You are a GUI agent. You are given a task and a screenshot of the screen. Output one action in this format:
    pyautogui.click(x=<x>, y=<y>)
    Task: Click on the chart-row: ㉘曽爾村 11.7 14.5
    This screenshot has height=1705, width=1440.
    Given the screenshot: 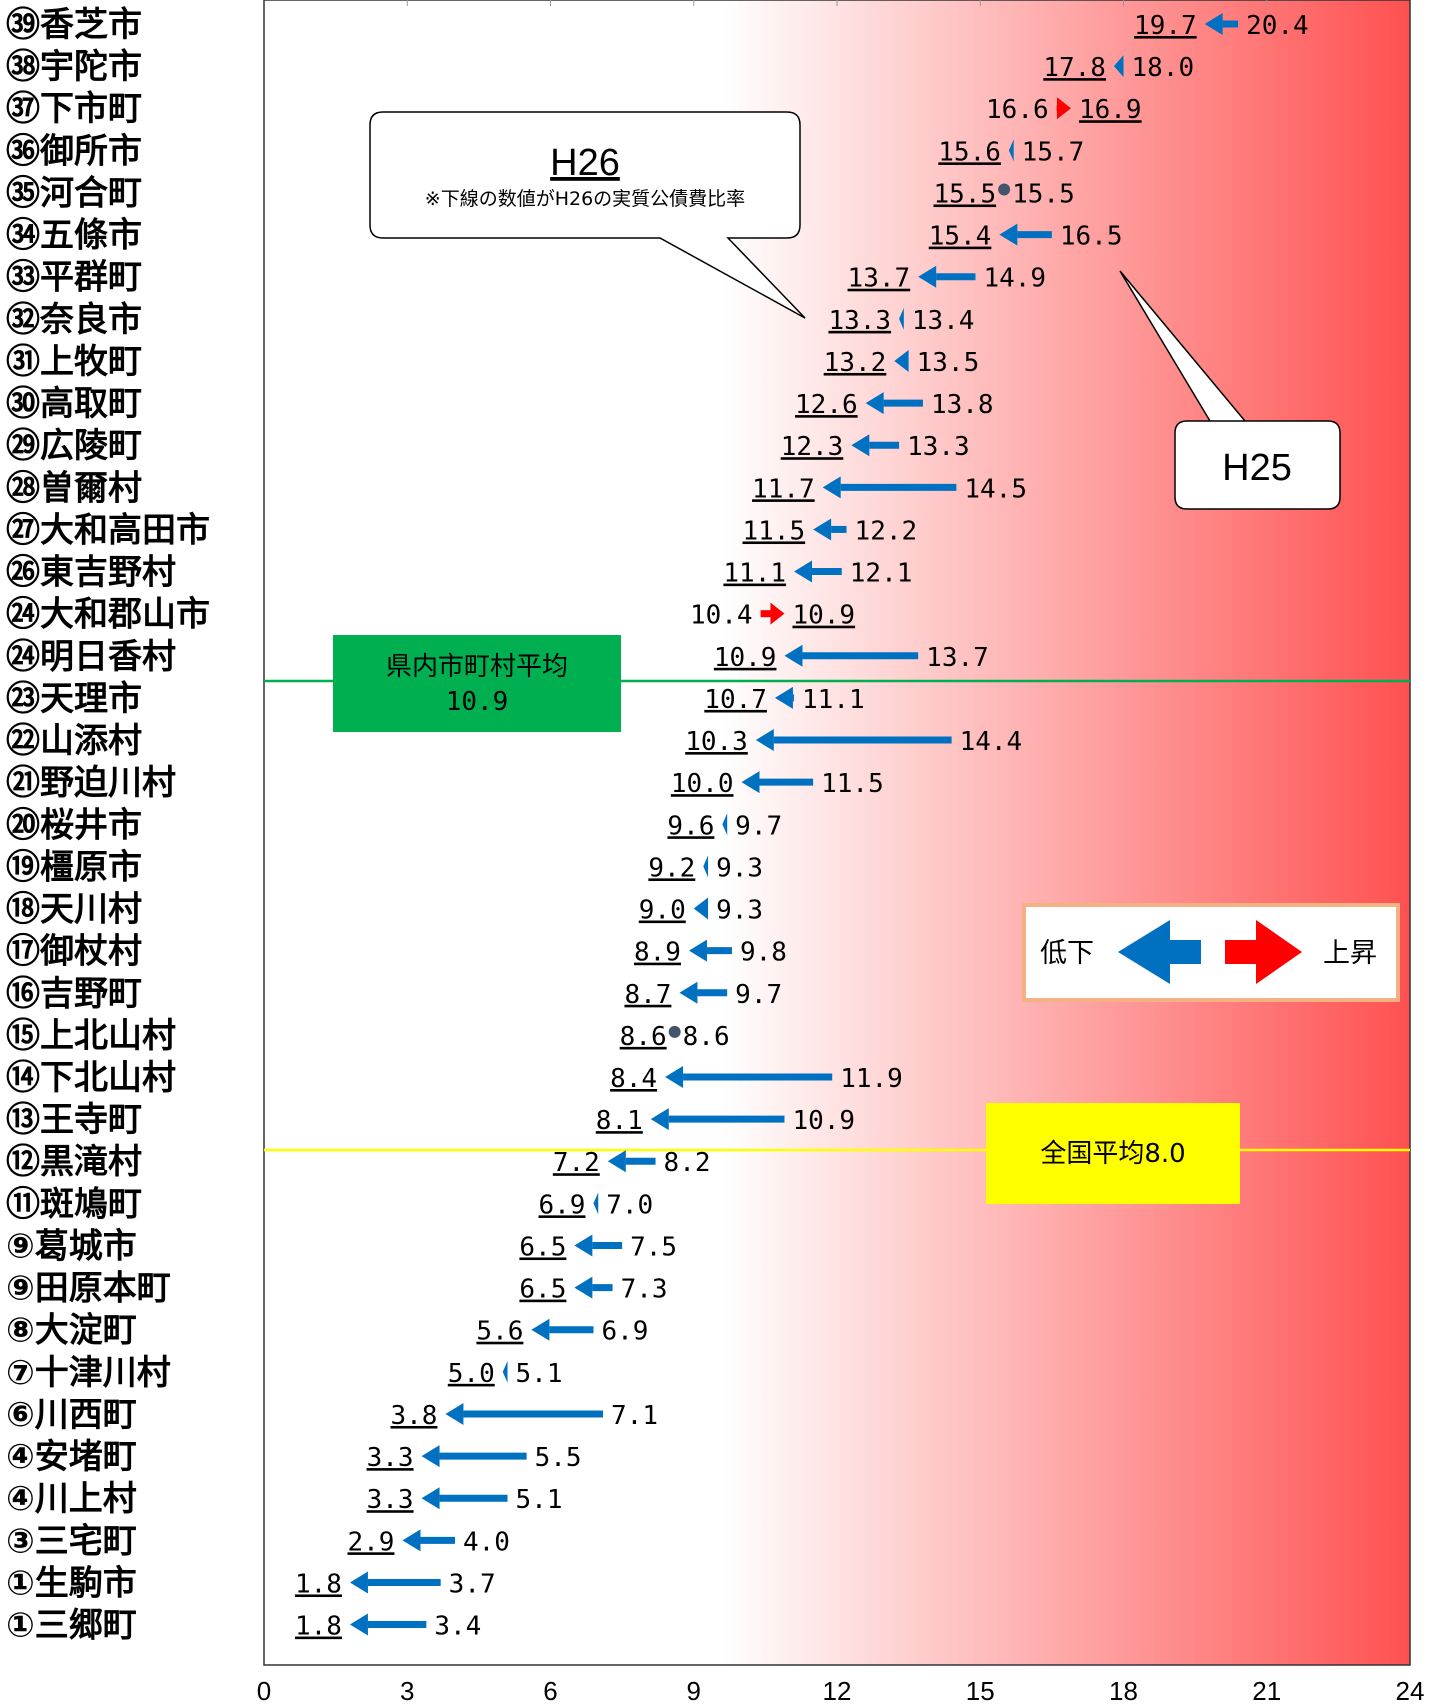 What is the action you would take?
    pyautogui.click(x=516, y=488)
    